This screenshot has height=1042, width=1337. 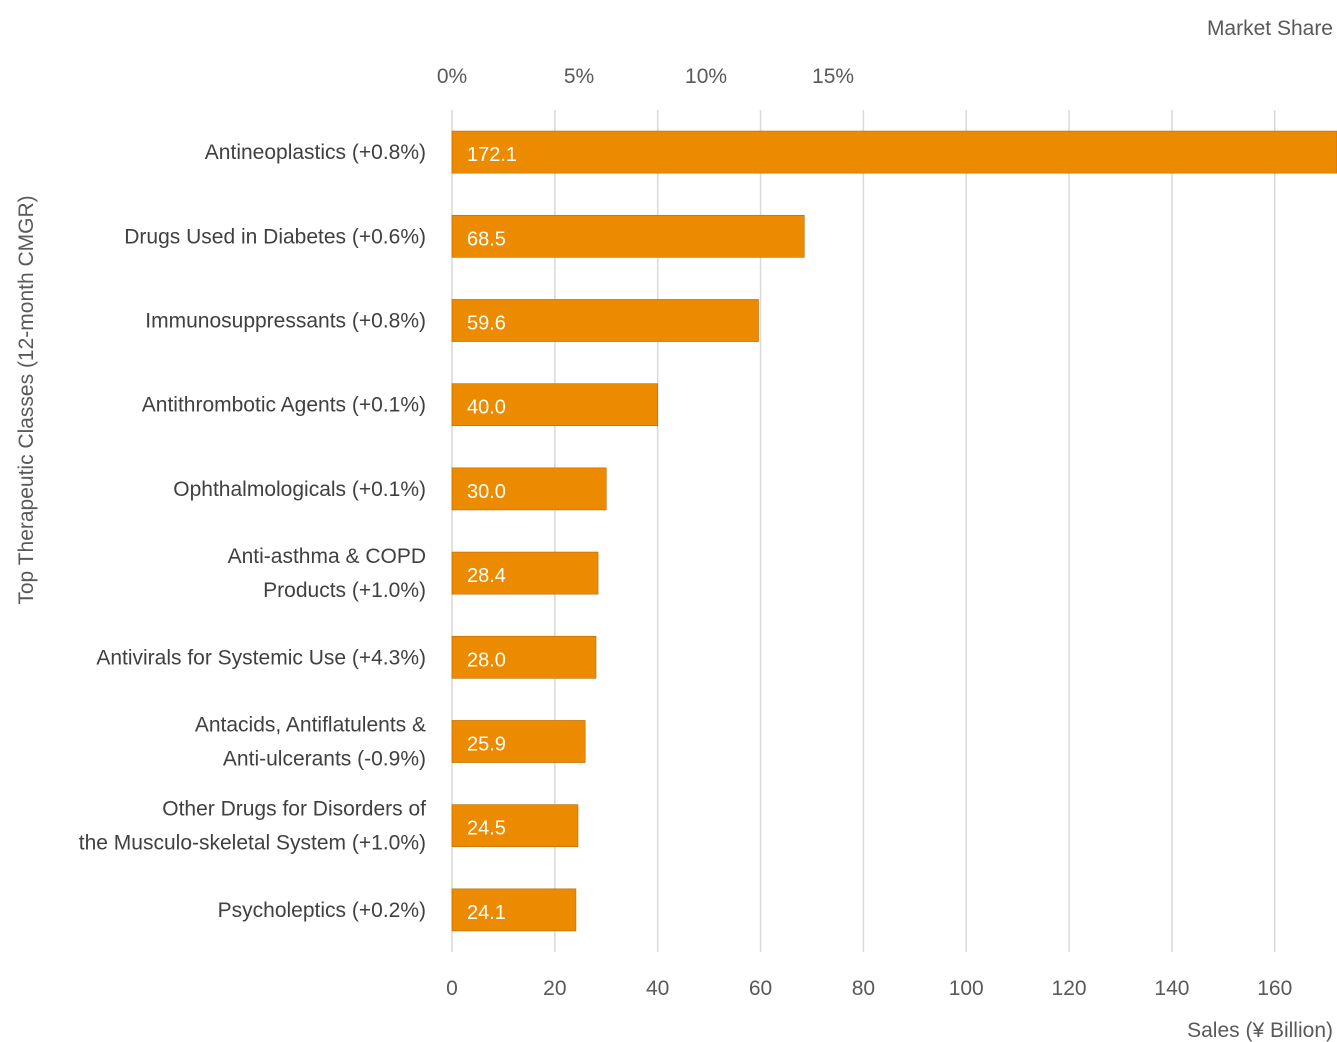 What do you see at coordinates (1260, 1030) in the screenshot?
I see `x-axis-title: Sales (¥ Billion)` at bounding box center [1260, 1030].